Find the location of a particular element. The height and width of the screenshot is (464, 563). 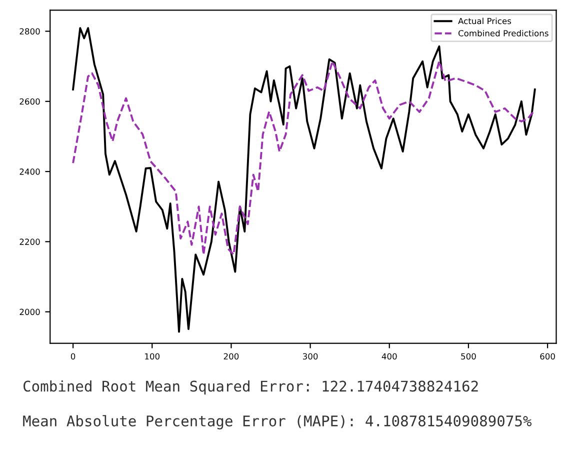

x-tick-label: 200 is located at coordinates (231, 356).